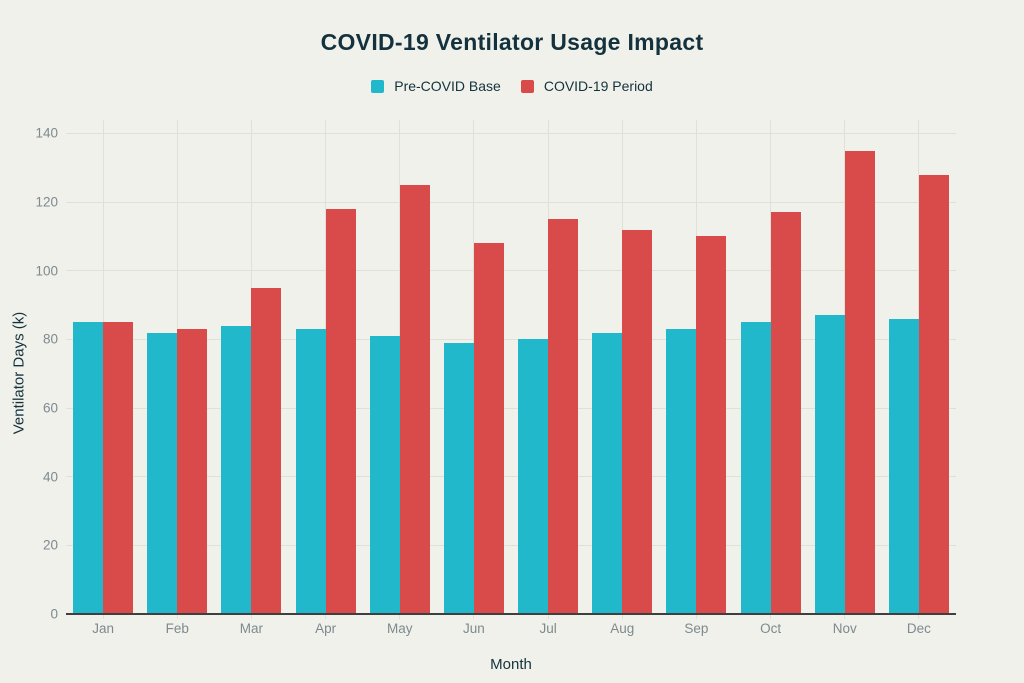 The width and height of the screenshot is (1024, 683). What do you see at coordinates (177, 628) in the screenshot?
I see `x-tick-label-feb: Feb` at bounding box center [177, 628].